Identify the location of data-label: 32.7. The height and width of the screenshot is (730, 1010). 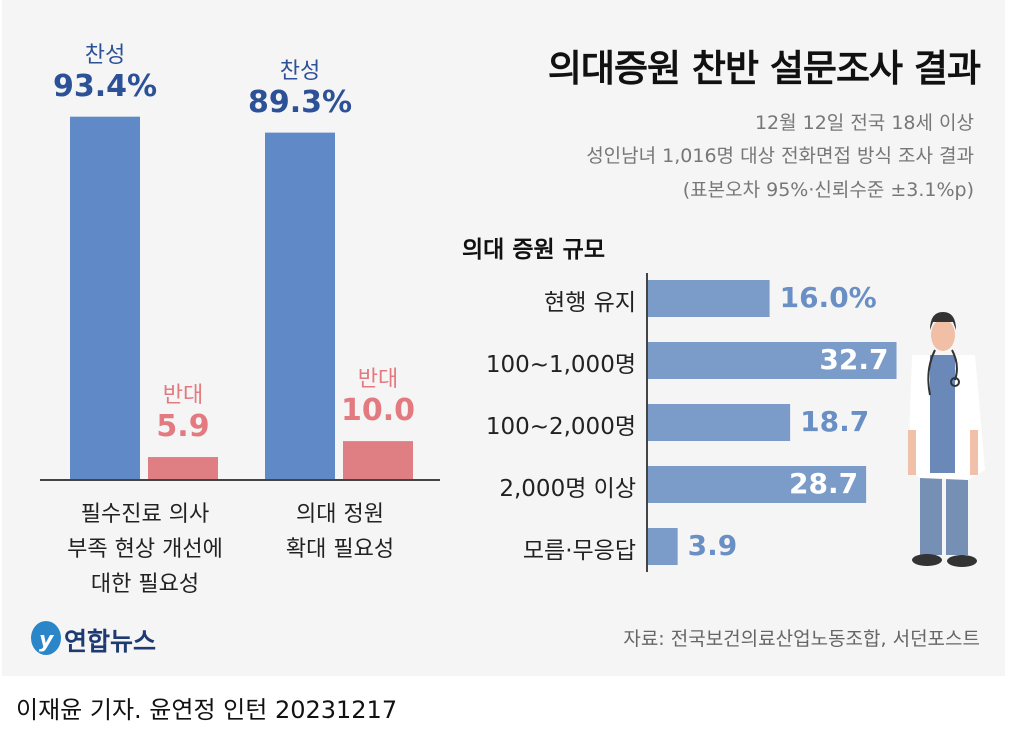
(854, 359).